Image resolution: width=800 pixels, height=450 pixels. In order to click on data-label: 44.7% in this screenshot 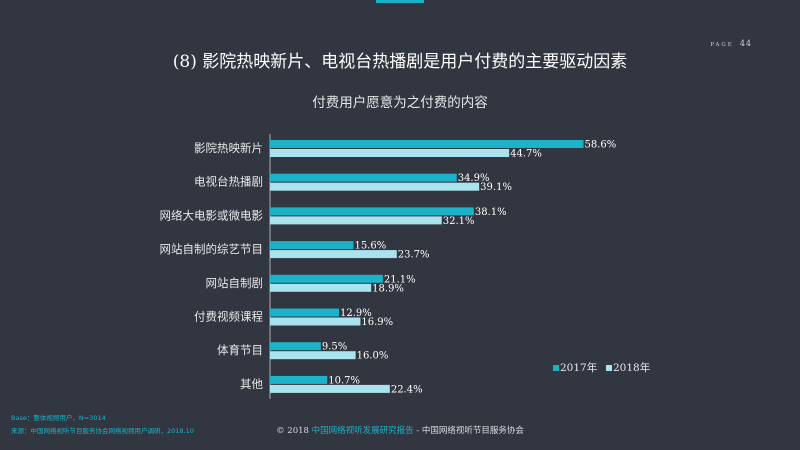, I will do `click(526, 154)`.